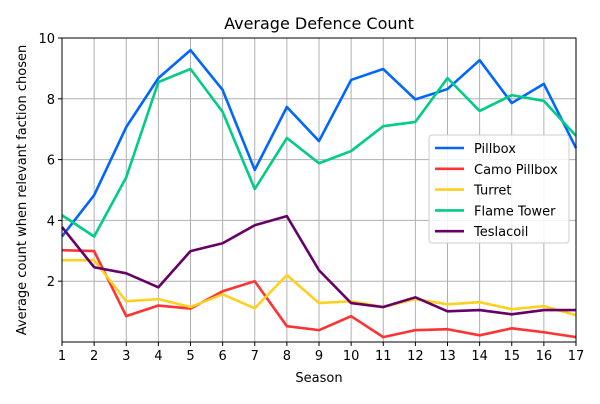  I want to click on chart-title: Average Defence Count, so click(319, 23).